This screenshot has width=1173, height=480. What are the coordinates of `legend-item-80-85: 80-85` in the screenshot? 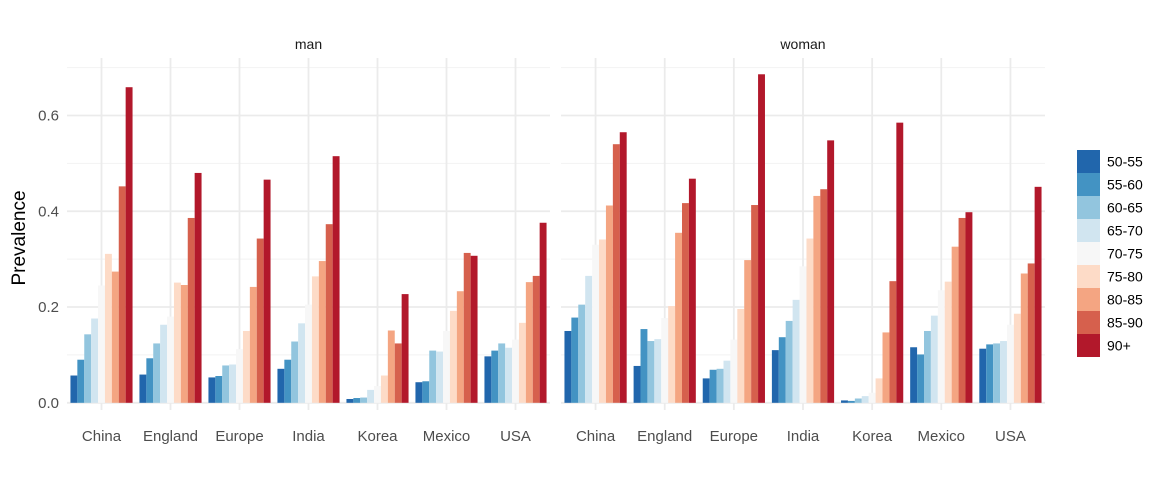 It's located at (1110, 299).